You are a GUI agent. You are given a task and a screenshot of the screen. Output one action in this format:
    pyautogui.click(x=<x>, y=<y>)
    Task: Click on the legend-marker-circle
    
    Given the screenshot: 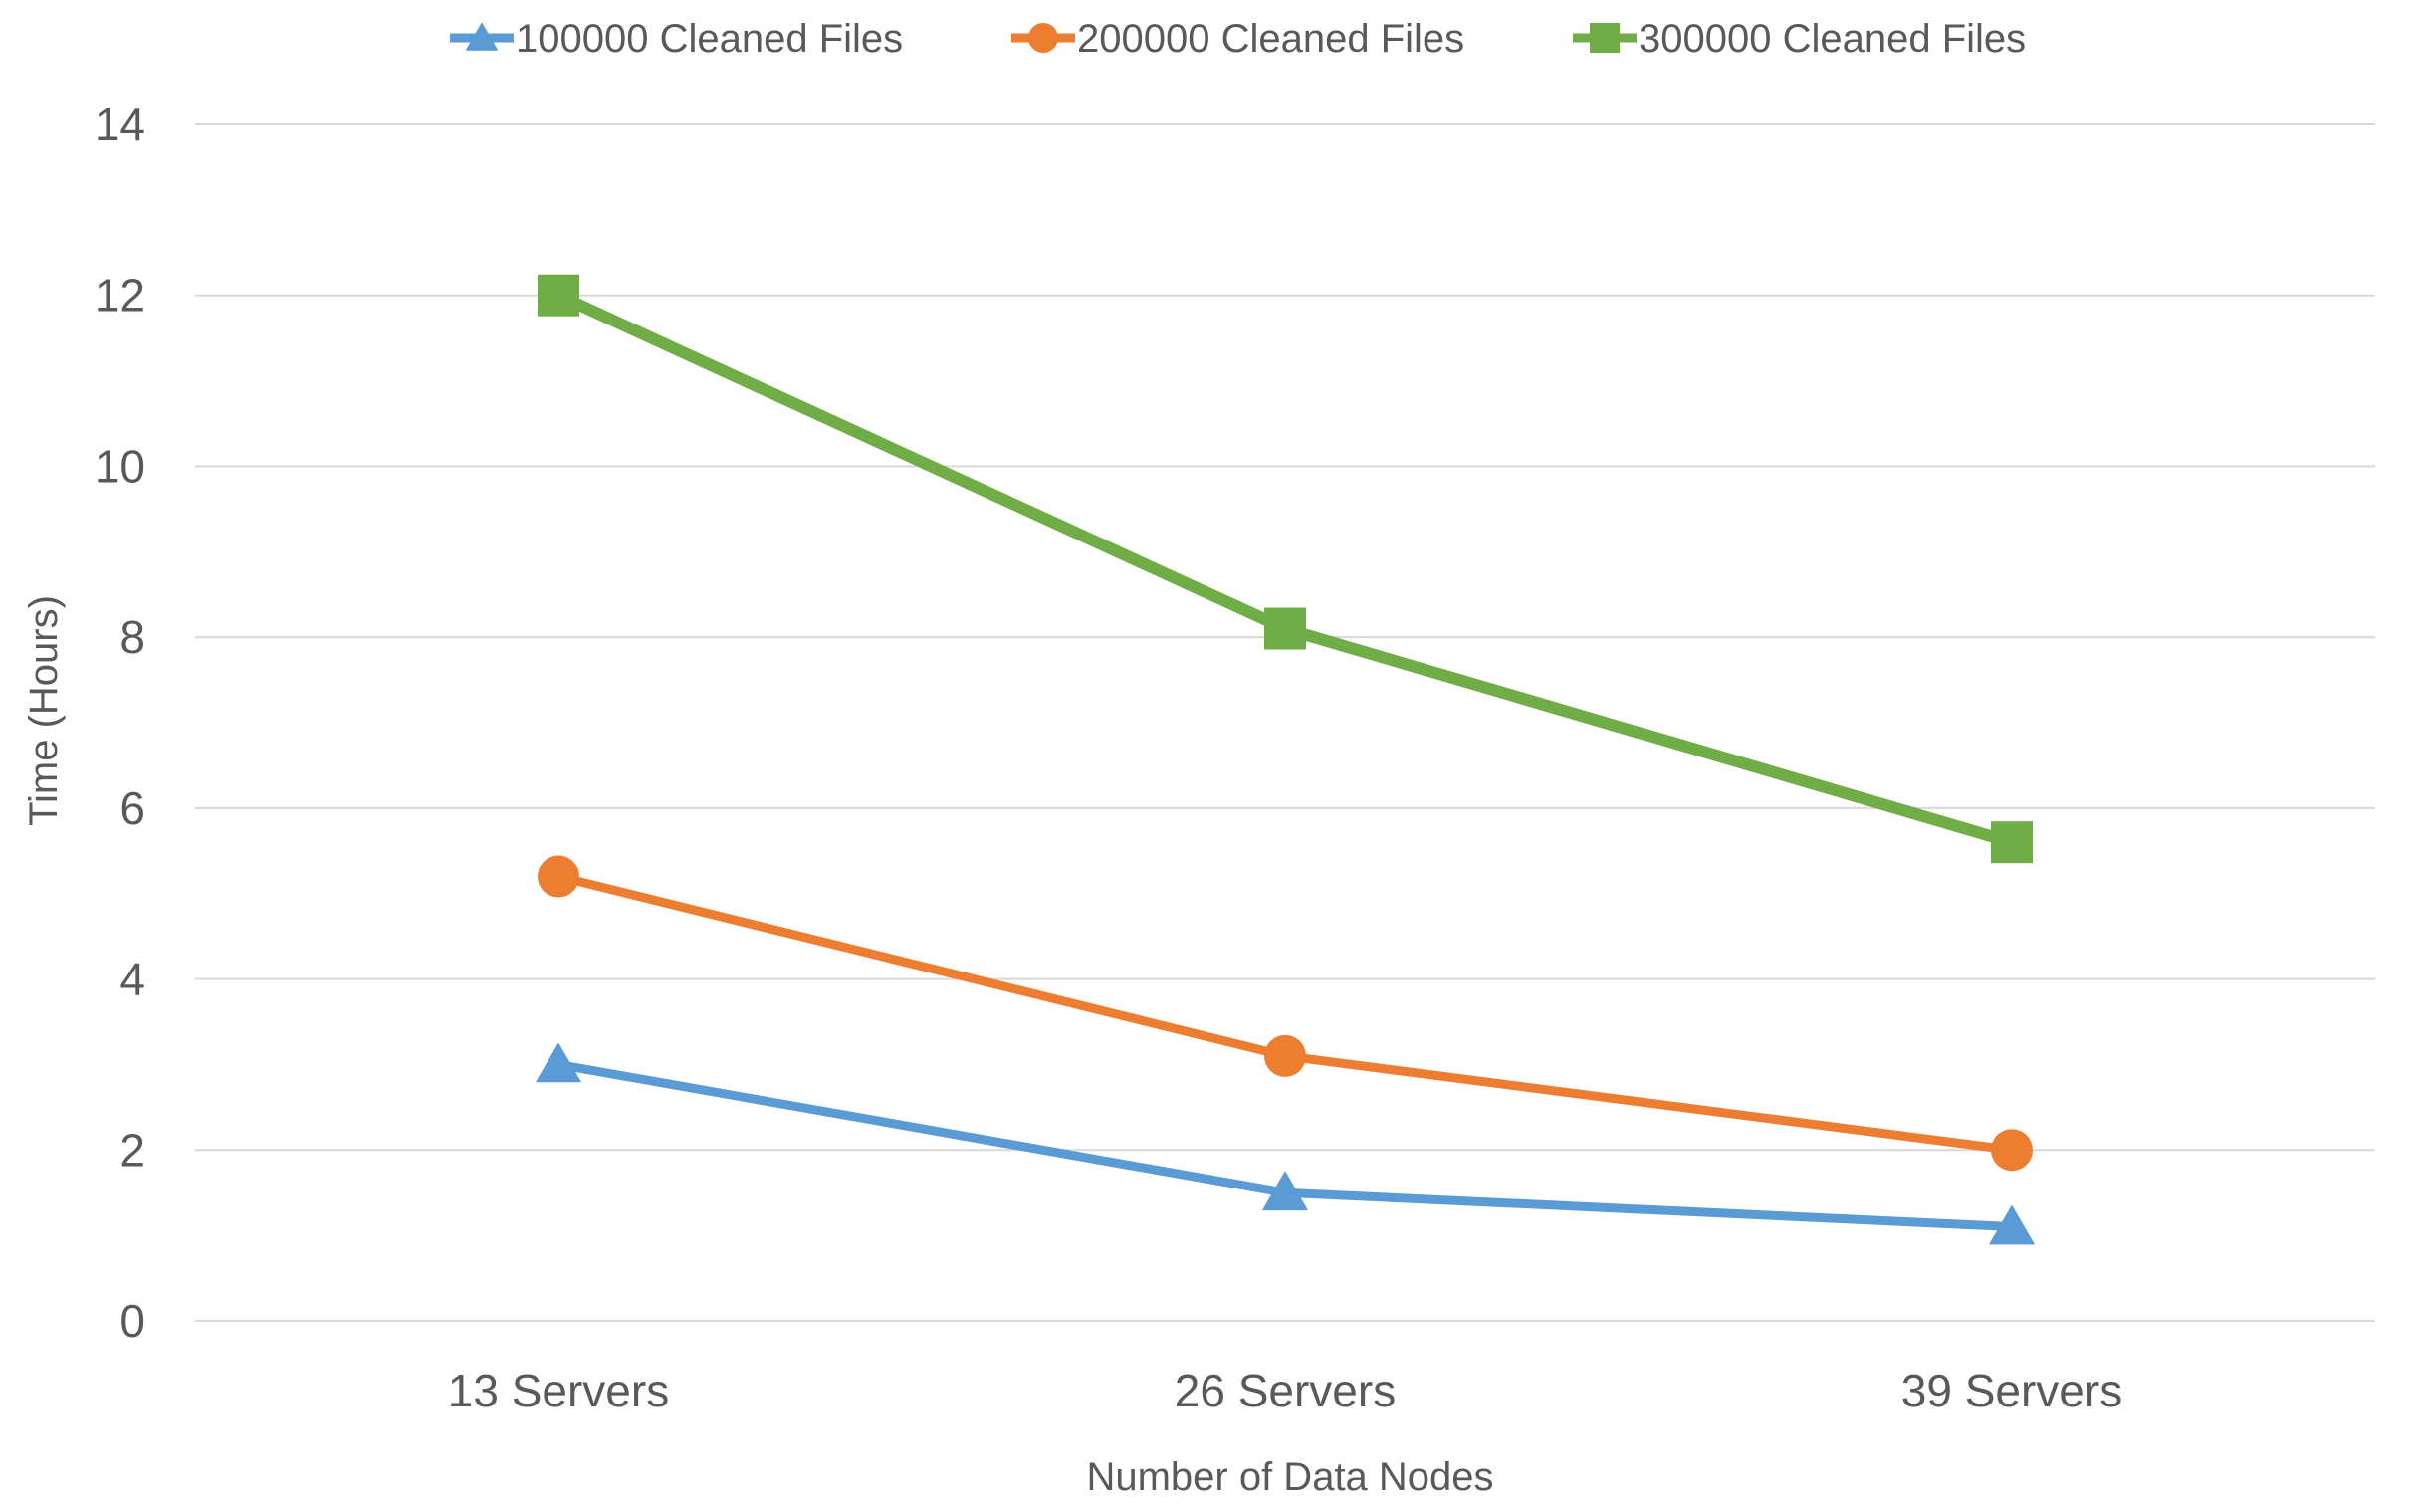 What is the action you would take?
    pyautogui.click(x=1043, y=38)
    